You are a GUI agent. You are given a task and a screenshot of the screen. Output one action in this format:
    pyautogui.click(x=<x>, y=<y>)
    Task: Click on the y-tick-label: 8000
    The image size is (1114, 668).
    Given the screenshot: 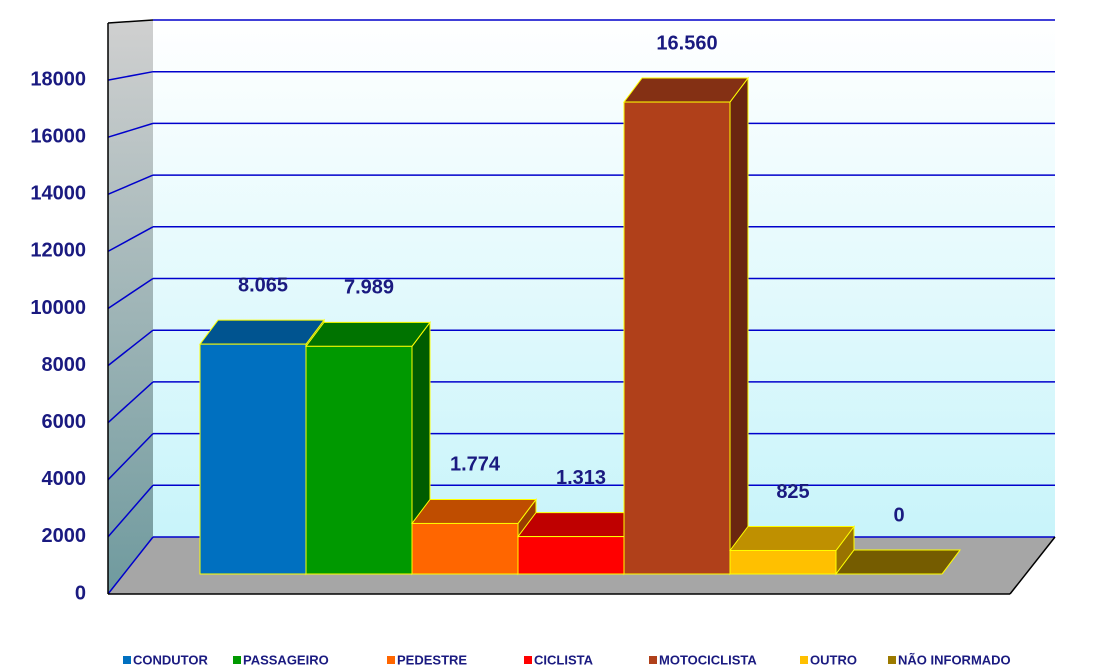 What is the action you would take?
    pyautogui.click(x=64, y=365)
    